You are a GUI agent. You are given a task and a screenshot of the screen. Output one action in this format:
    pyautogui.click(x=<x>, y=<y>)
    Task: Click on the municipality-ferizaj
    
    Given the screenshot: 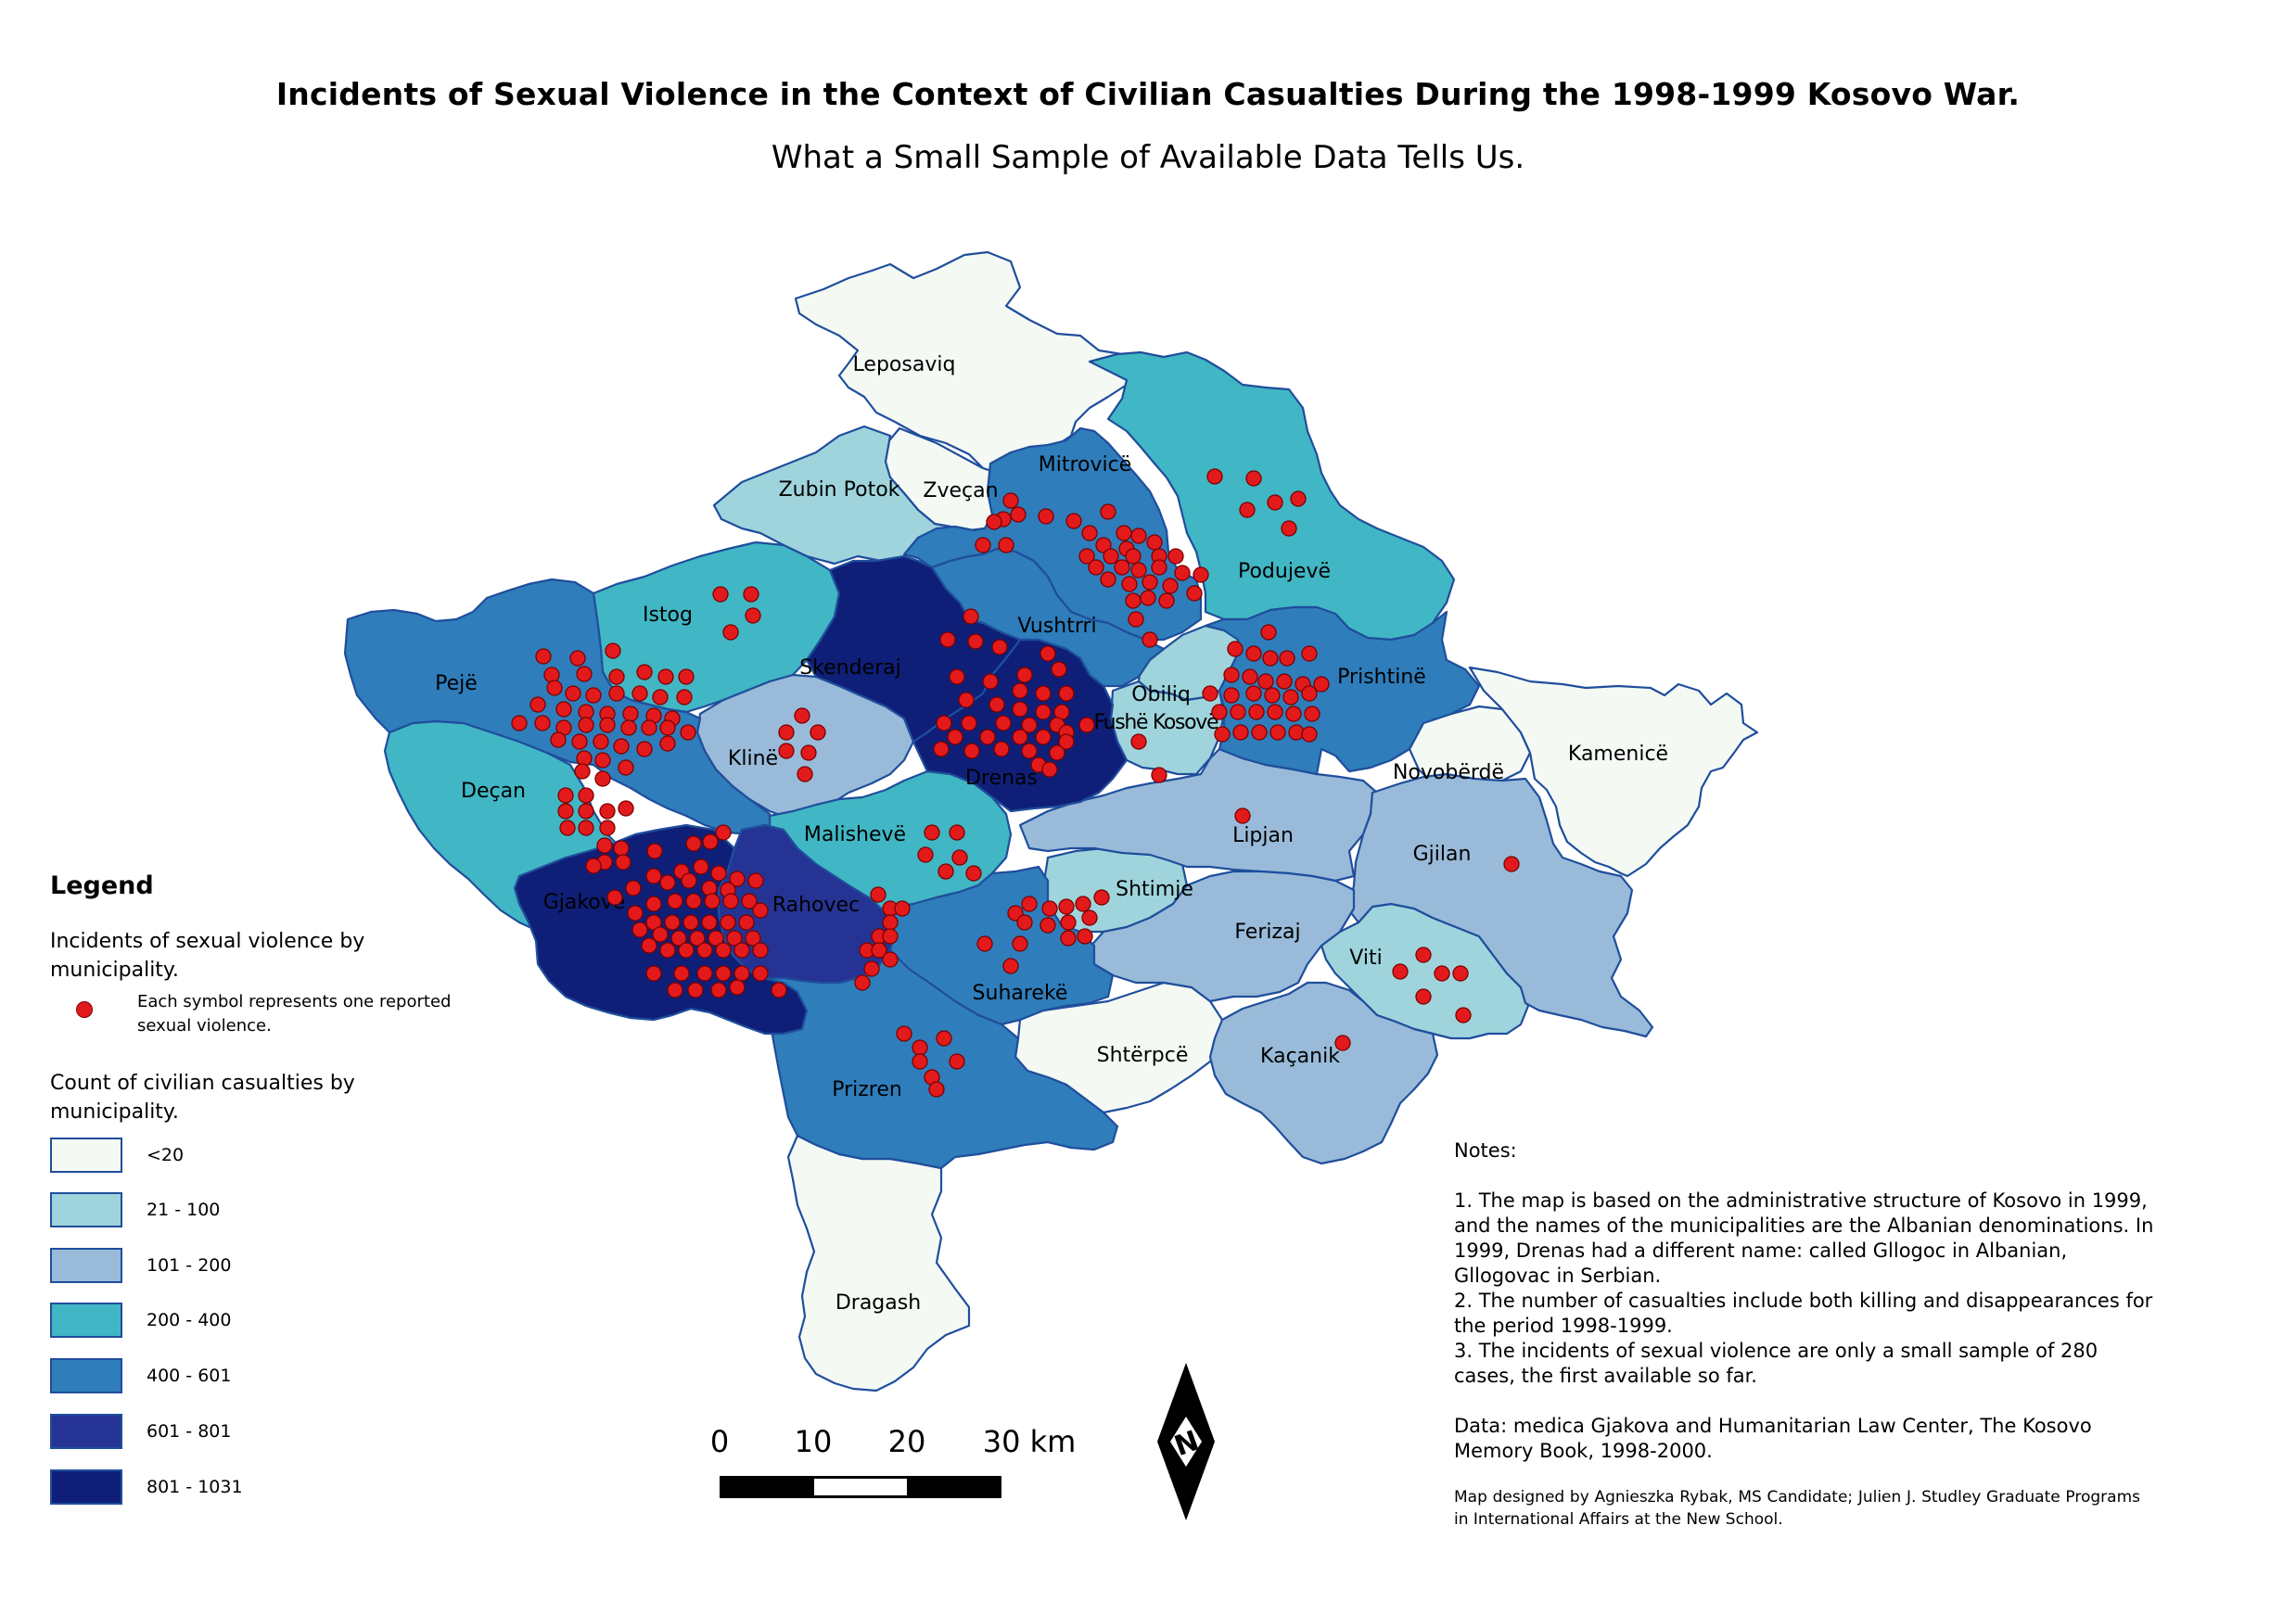 What is the action you would take?
    pyautogui.click(x=1222, y=936)
    